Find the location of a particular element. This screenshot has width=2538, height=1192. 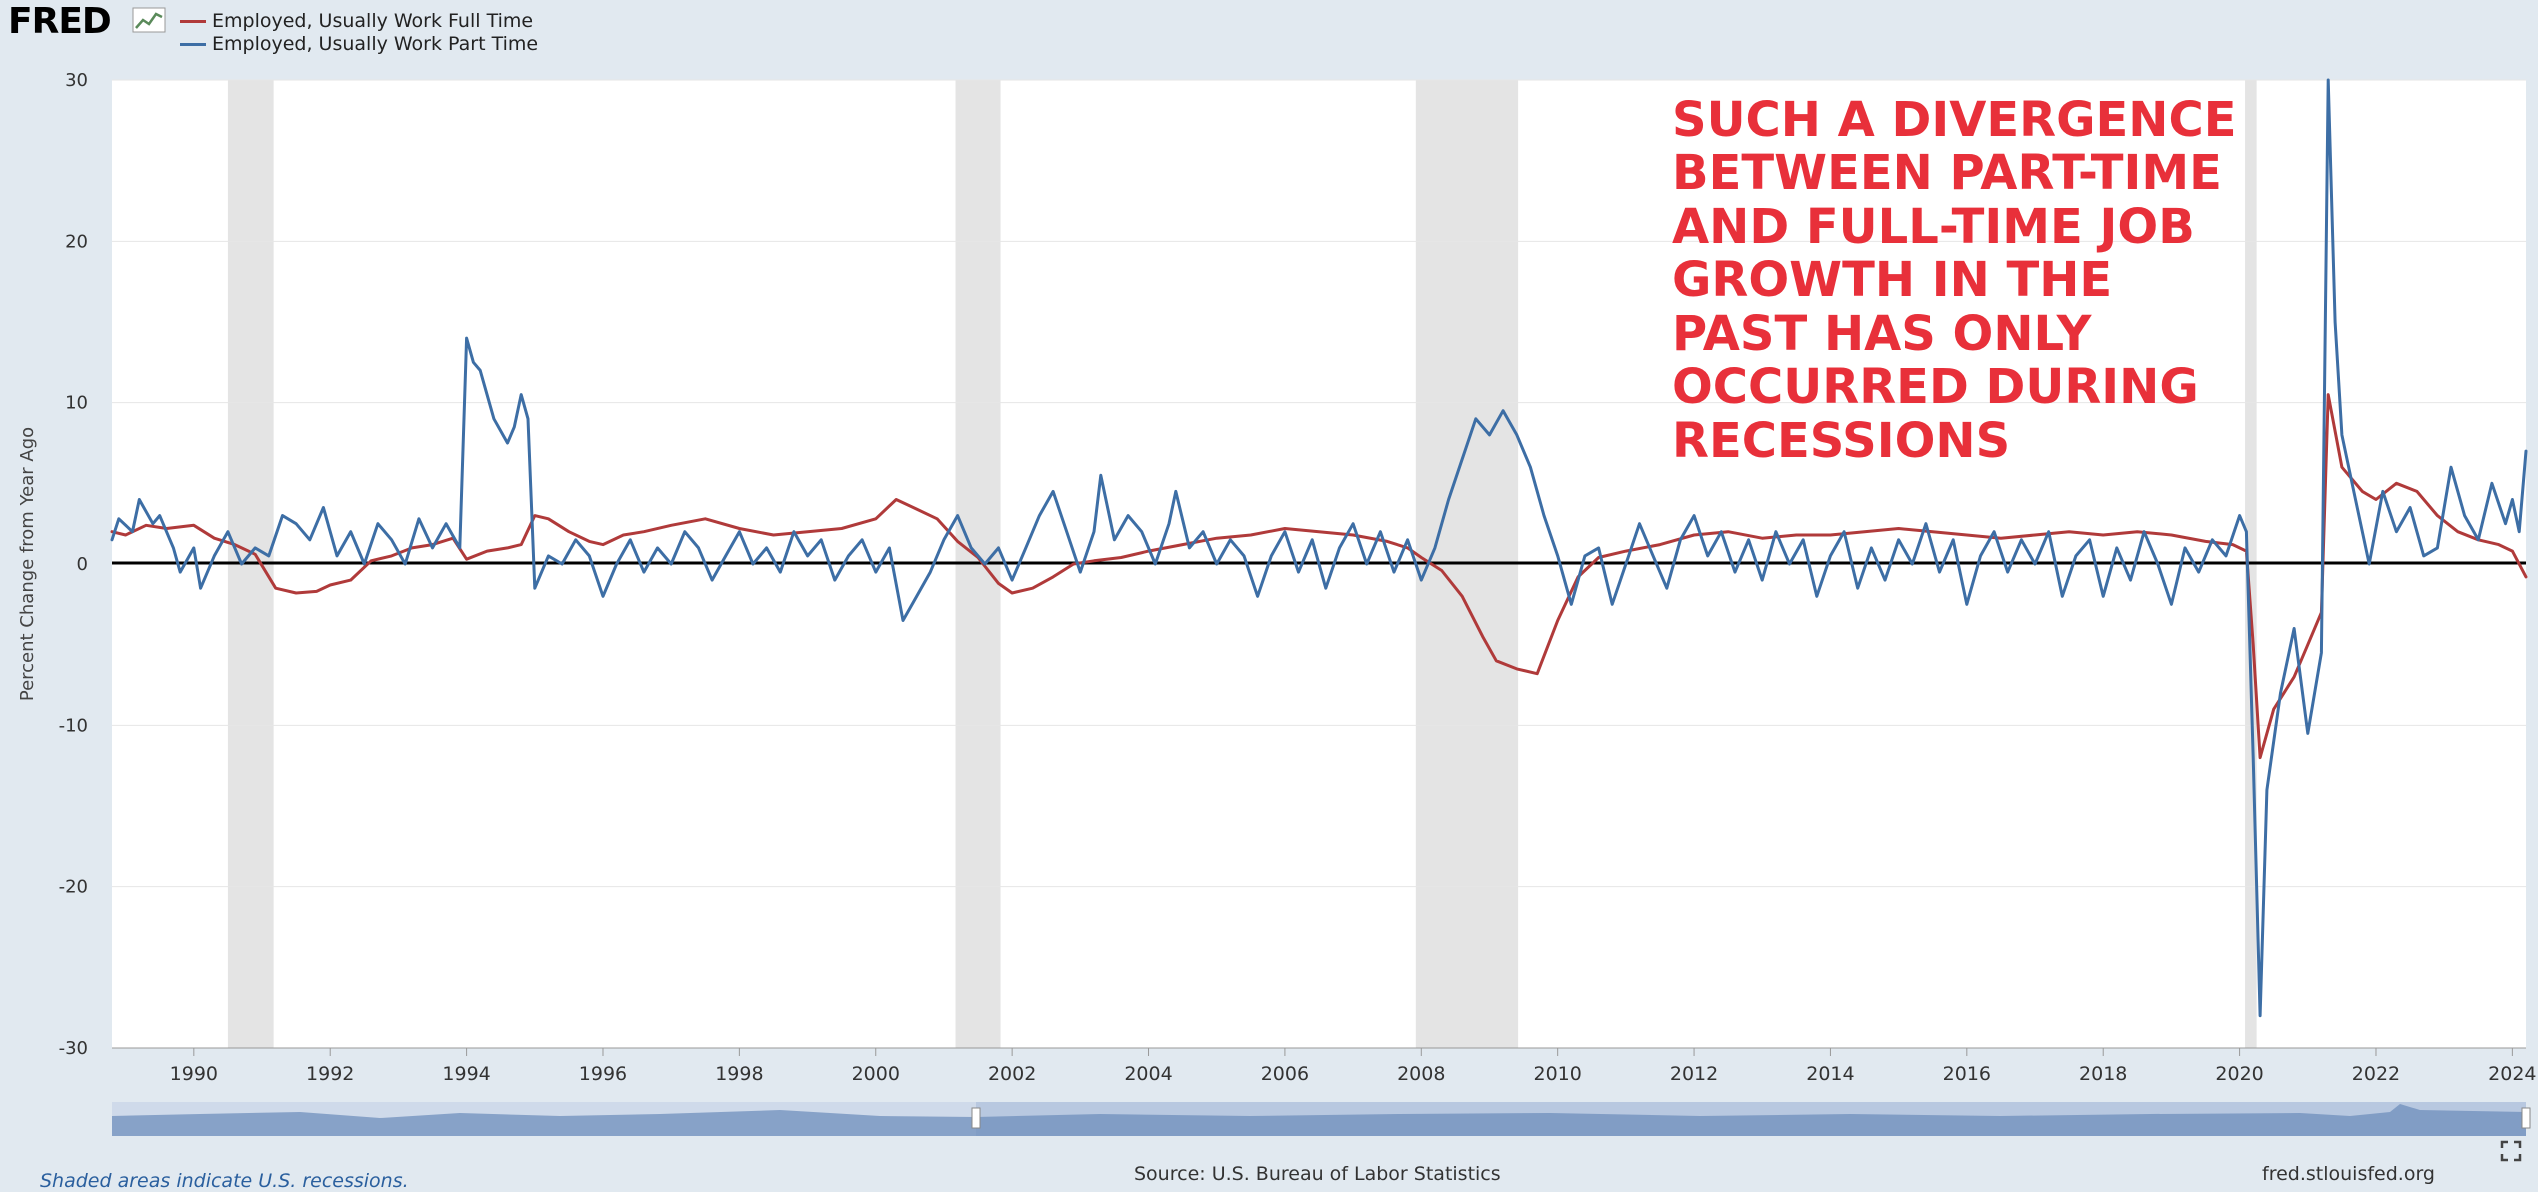

source-text: Source: U.S. Bureau of Labor Statistics is located at coordinates (1317, 1174).